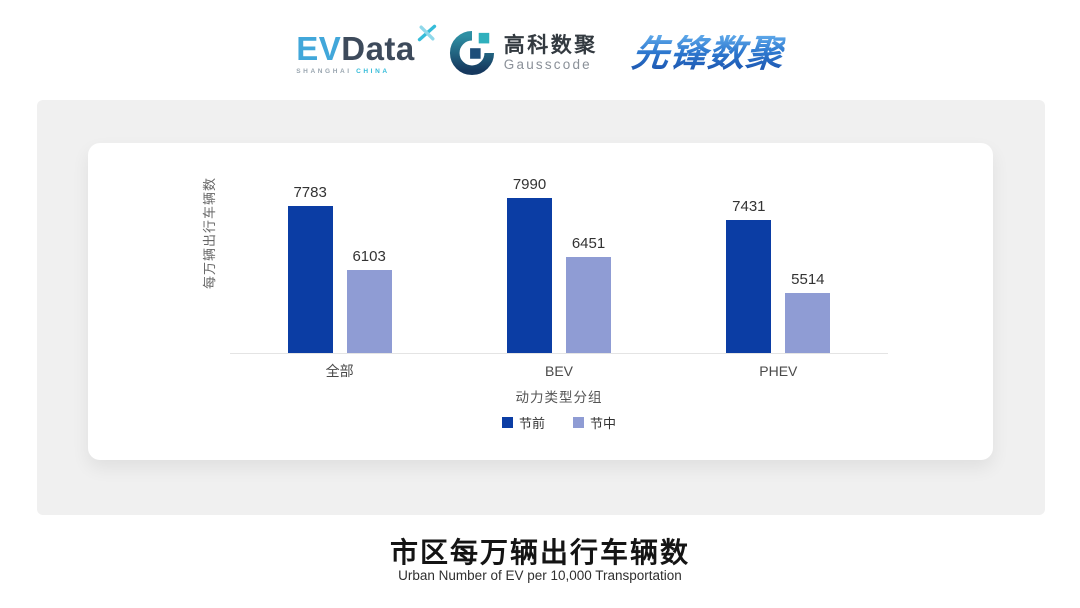  Describe the element at coordinates (808, 279) in the screenshot. I see `bar-value-label: 5514` at that location.